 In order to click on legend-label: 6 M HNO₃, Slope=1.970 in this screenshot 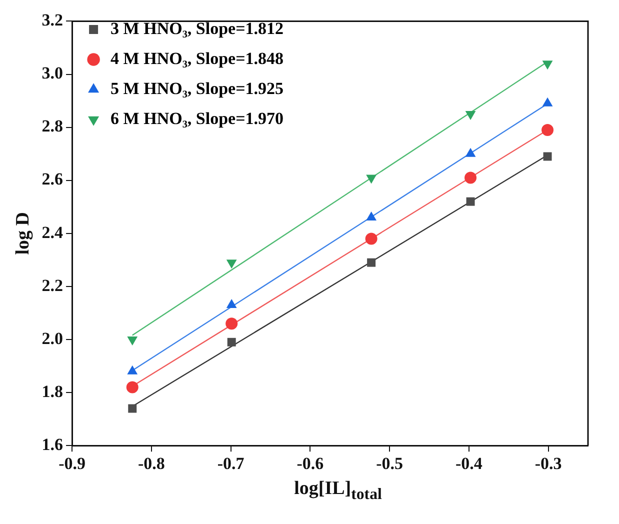, I will do `click(197, 118)`.